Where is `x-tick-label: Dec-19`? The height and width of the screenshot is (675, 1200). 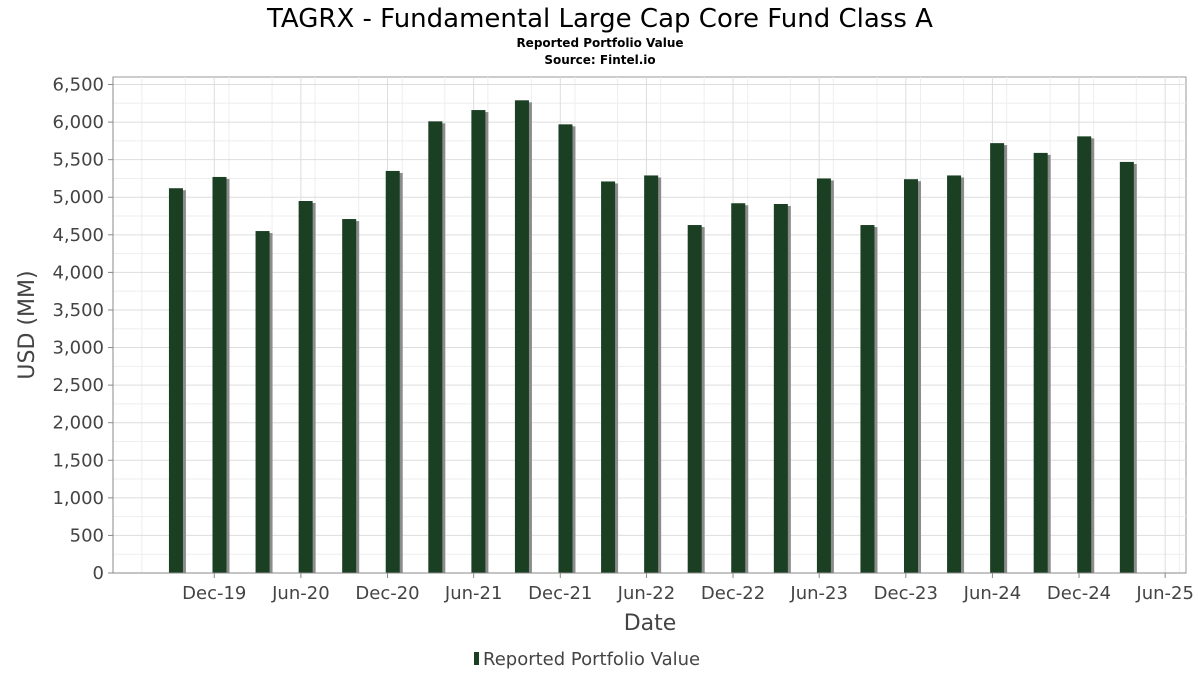 x-tick-label: Dec-19 is located at coordinates (214, 593).